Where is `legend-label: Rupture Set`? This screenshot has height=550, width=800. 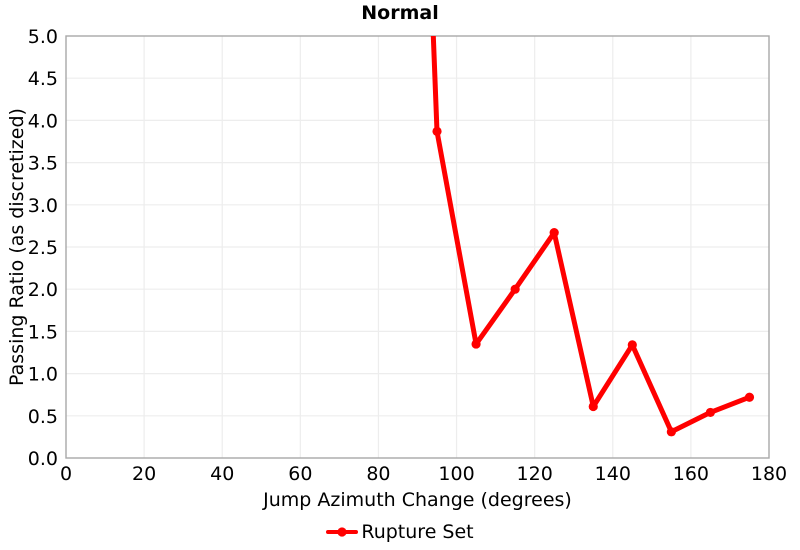 legend-label: Rupture Set is located at coordinates (417, 532).